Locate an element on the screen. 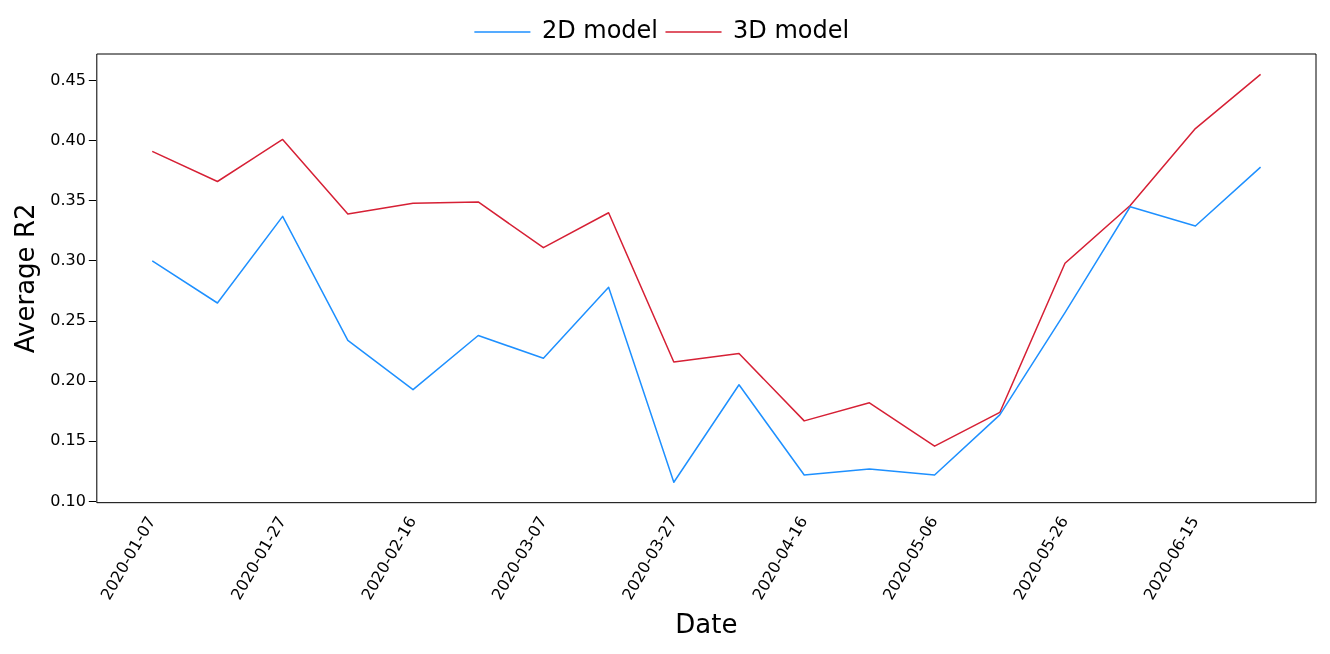  y-tick-label: 0.30 is located at coordinates (68, 260).